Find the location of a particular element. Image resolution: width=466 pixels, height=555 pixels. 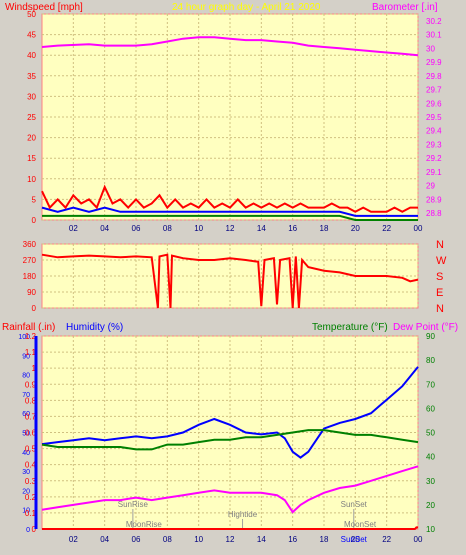

humidity-x-tick-label: 08 is located at coordinates (167, 539).